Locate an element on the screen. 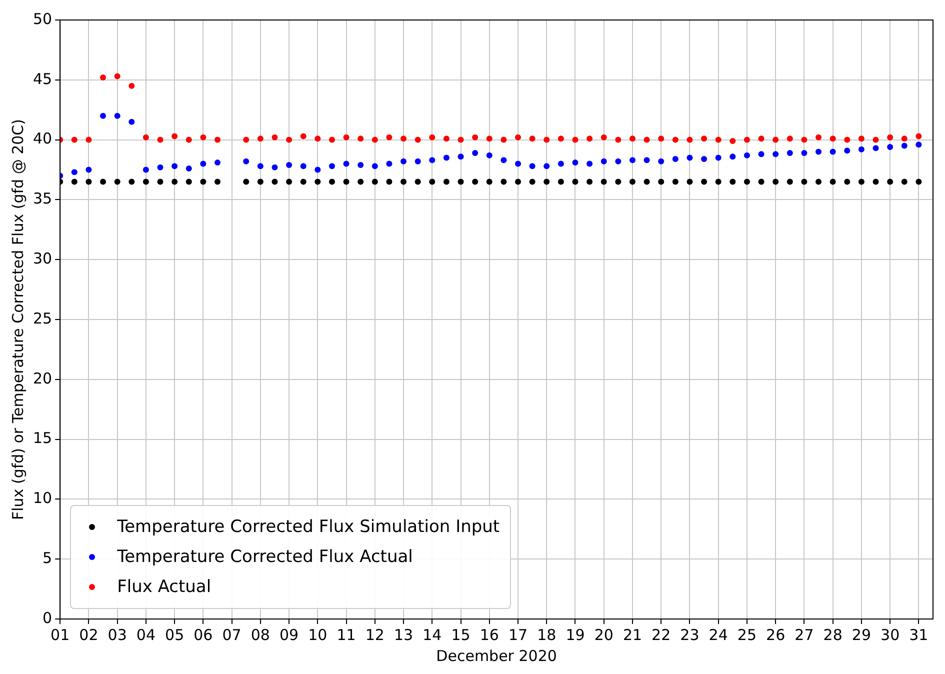 The image size is (945, 674). y-tick-label: 50 is located at coordinates (42, 19).